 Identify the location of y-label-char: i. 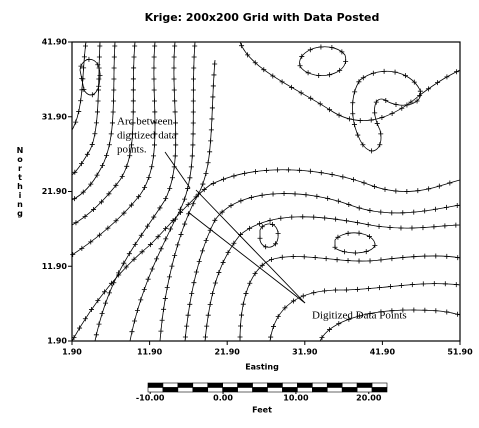
(20, 195).